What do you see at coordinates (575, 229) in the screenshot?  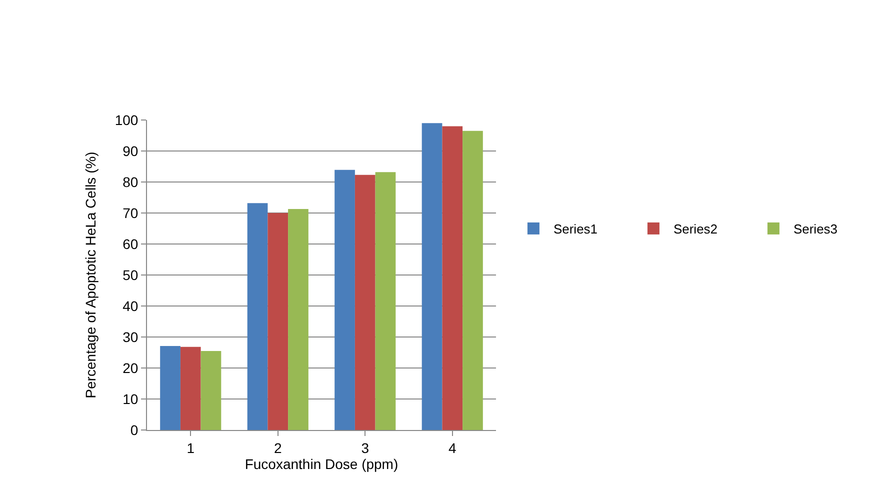 I see `legend-label: Series1` at bounding box center [575, 229].